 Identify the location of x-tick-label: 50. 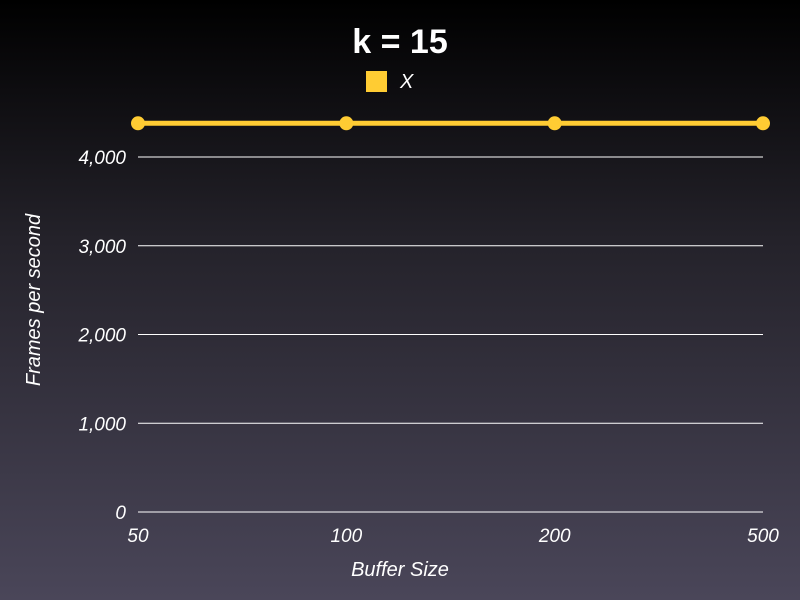
(138, 536).